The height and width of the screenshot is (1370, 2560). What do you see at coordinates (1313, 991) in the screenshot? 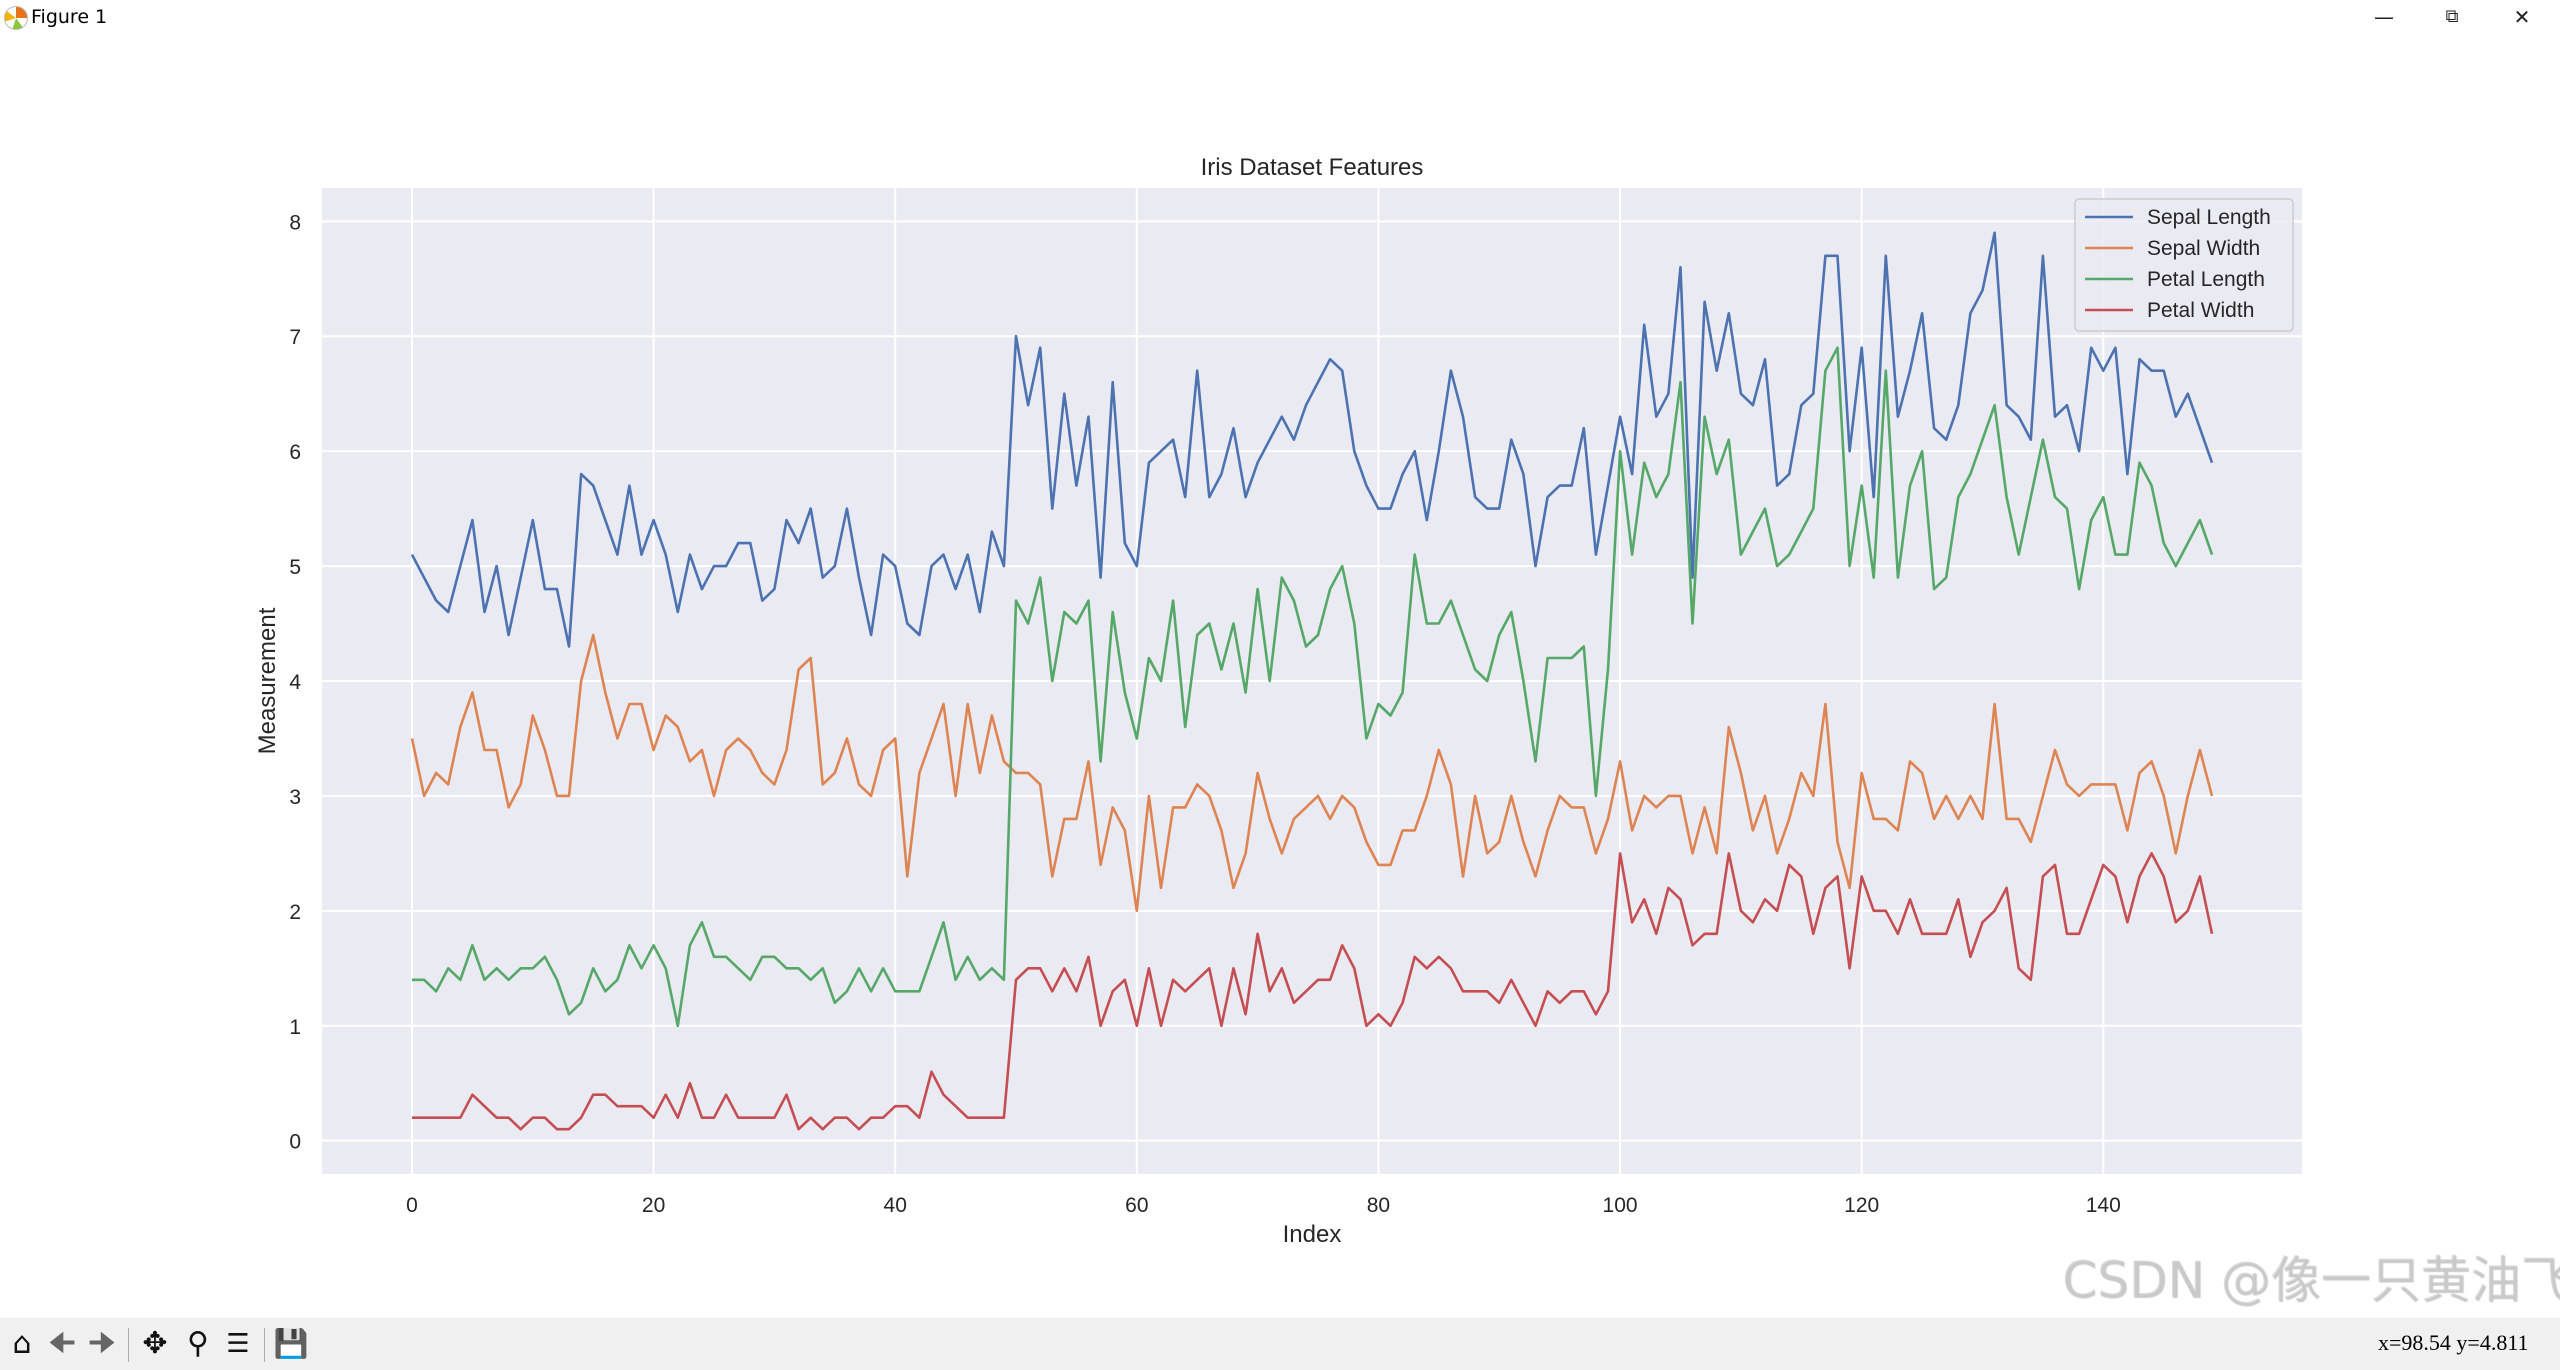
I see `series-line-petal-width` at bounding box center [1313, 991].